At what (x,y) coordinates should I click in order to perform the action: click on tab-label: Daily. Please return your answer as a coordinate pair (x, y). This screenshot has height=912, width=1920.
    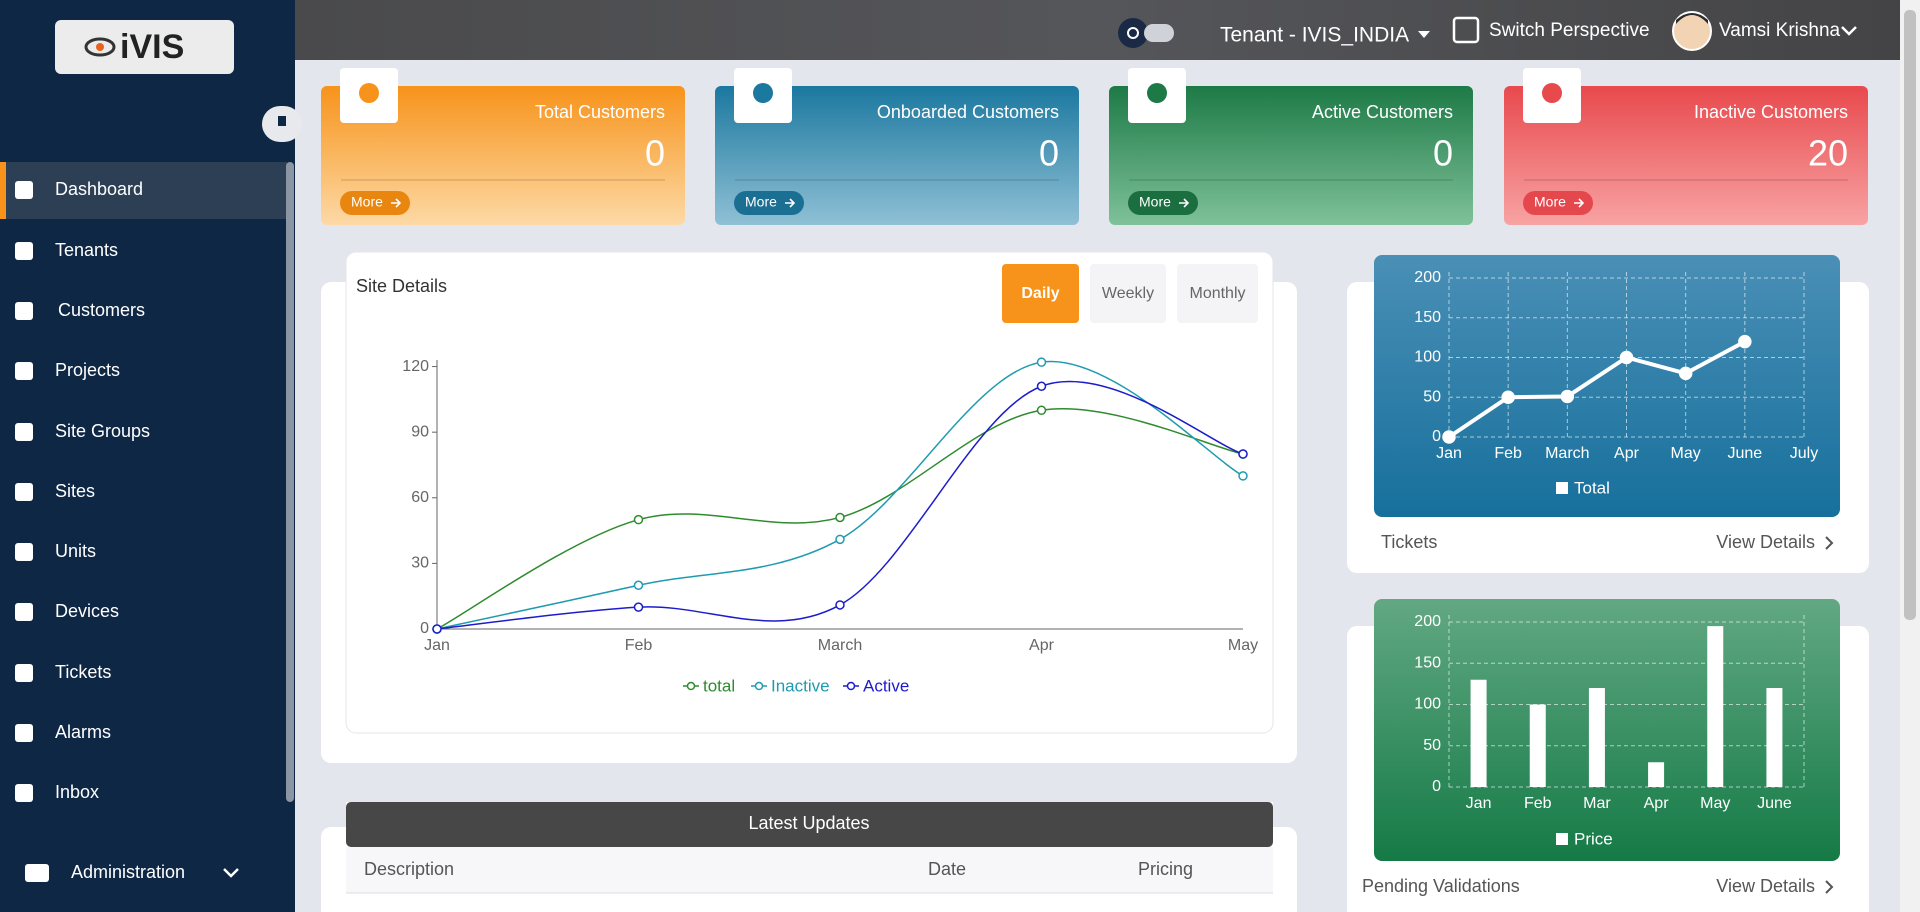
    Looking at the image, I should click on (1040, 293).